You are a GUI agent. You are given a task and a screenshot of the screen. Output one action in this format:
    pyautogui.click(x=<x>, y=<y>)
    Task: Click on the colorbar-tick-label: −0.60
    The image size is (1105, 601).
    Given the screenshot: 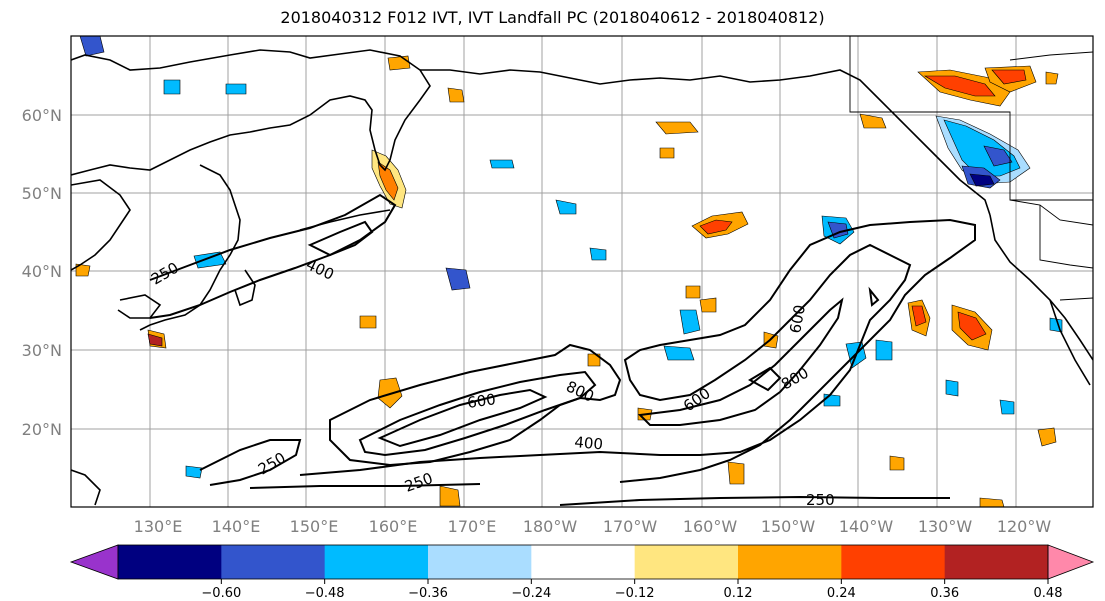 What is the action you would take?
    pyautogui.click(x=221, y=593)
    